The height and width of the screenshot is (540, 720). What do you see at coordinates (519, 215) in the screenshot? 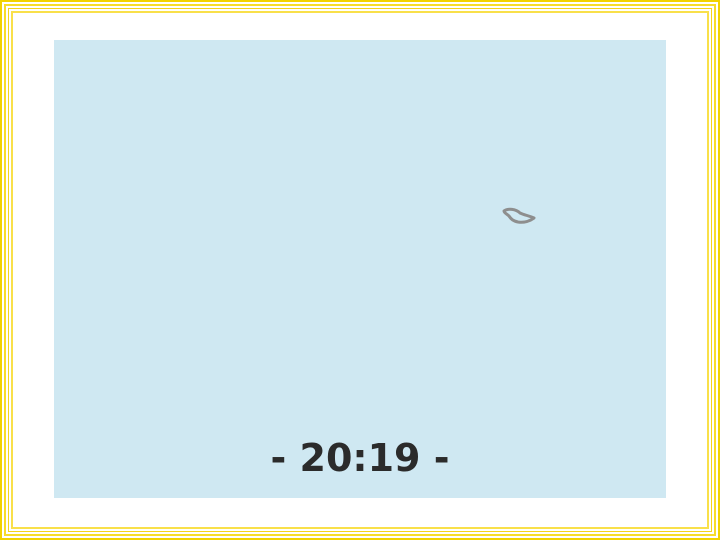
I see `island-outline-icon` at bounding box center [519, 215].